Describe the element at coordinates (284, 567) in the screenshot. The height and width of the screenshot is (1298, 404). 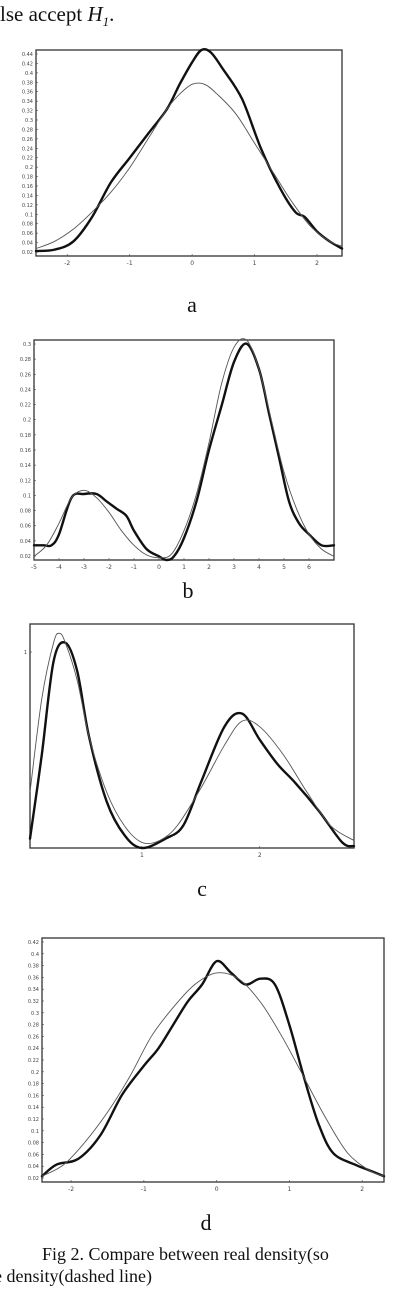
I see `x-tick-label: 5` at that location.